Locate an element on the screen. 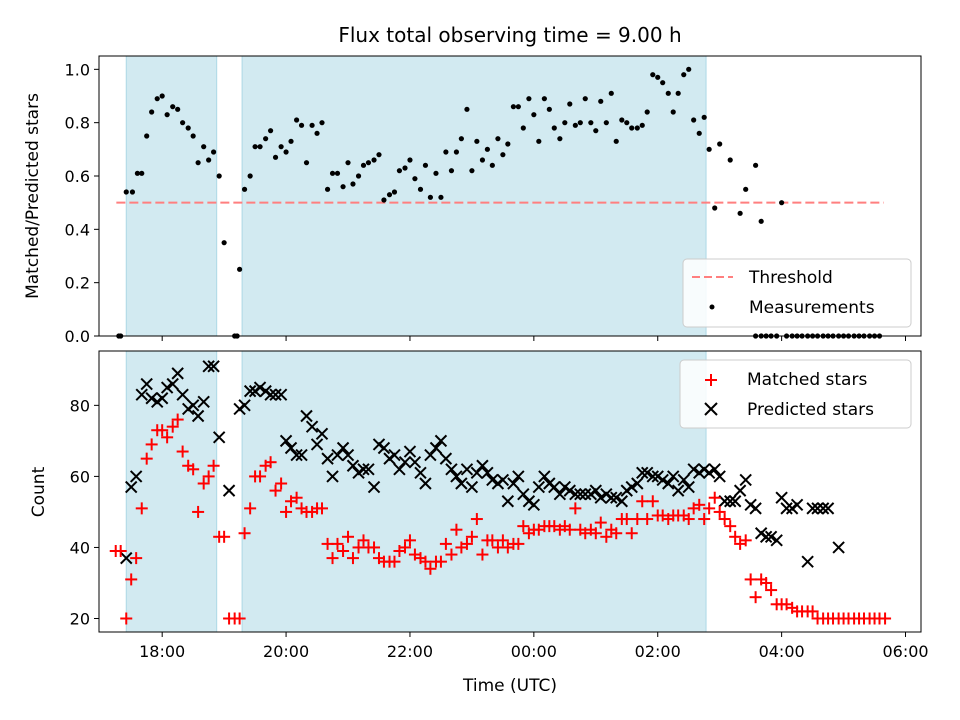 This screenshot has height=720, width=960. ratio-legend: Threshold Measurements is located at coordinates (797, 293).